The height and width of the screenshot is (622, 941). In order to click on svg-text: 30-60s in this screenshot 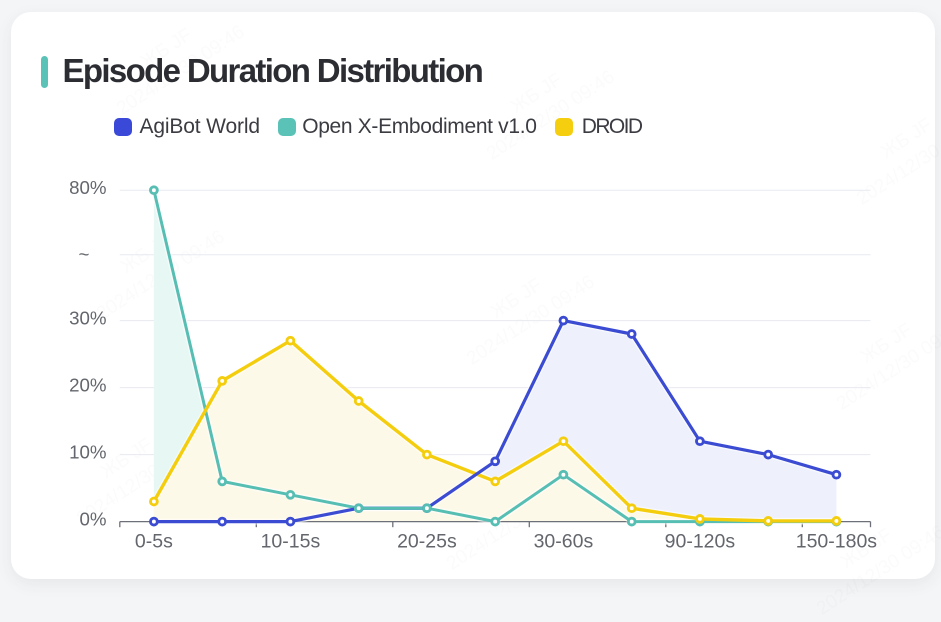, I will do `click(564, 541)`.